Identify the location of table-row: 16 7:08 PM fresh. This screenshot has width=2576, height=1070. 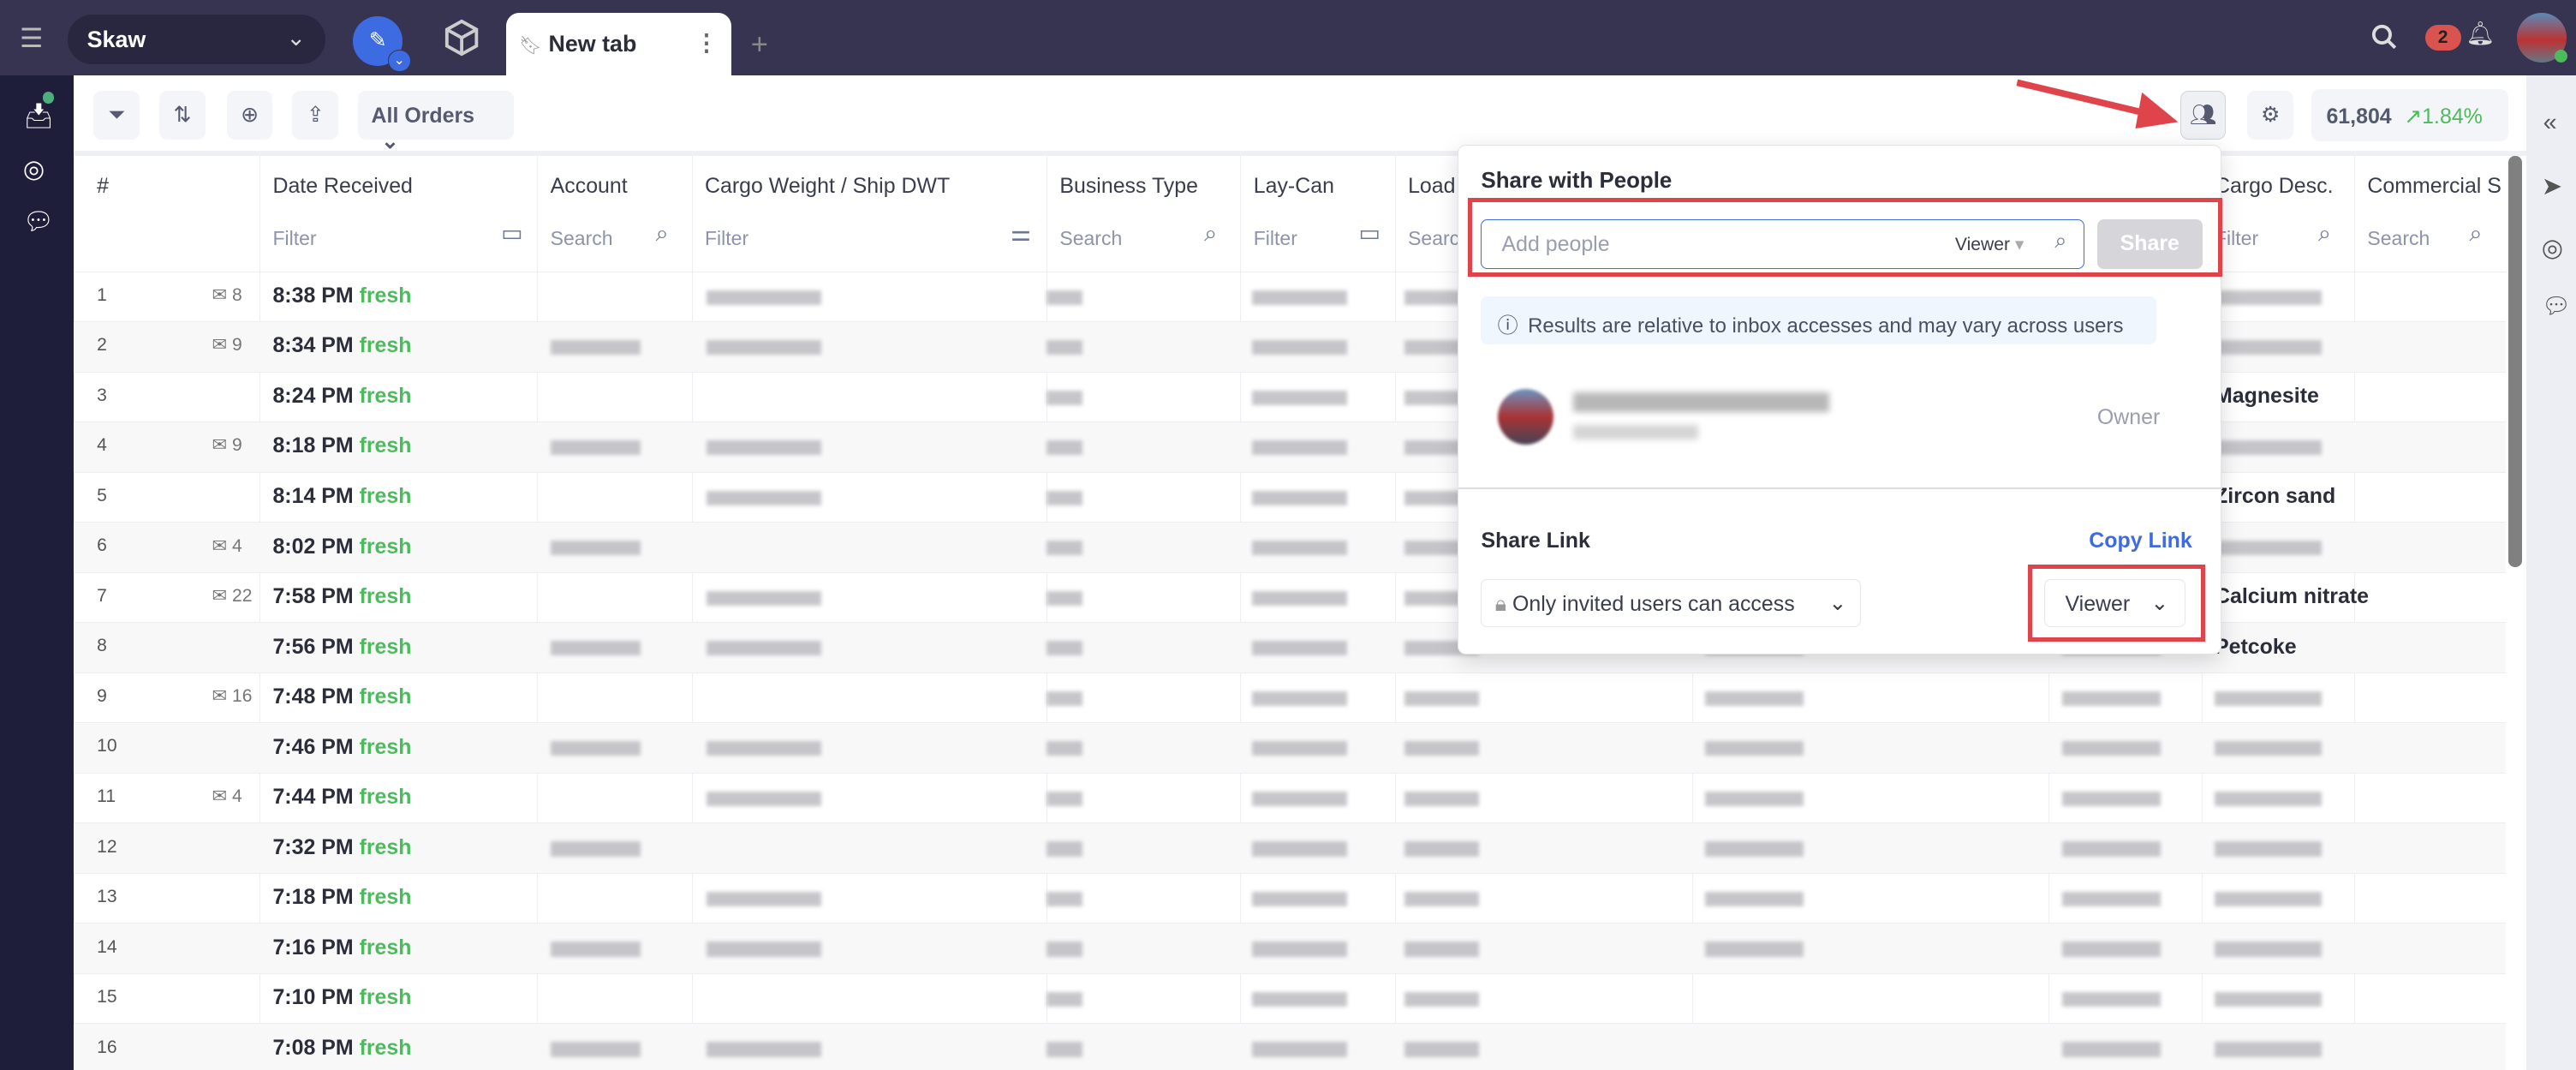
(1290, 1046).